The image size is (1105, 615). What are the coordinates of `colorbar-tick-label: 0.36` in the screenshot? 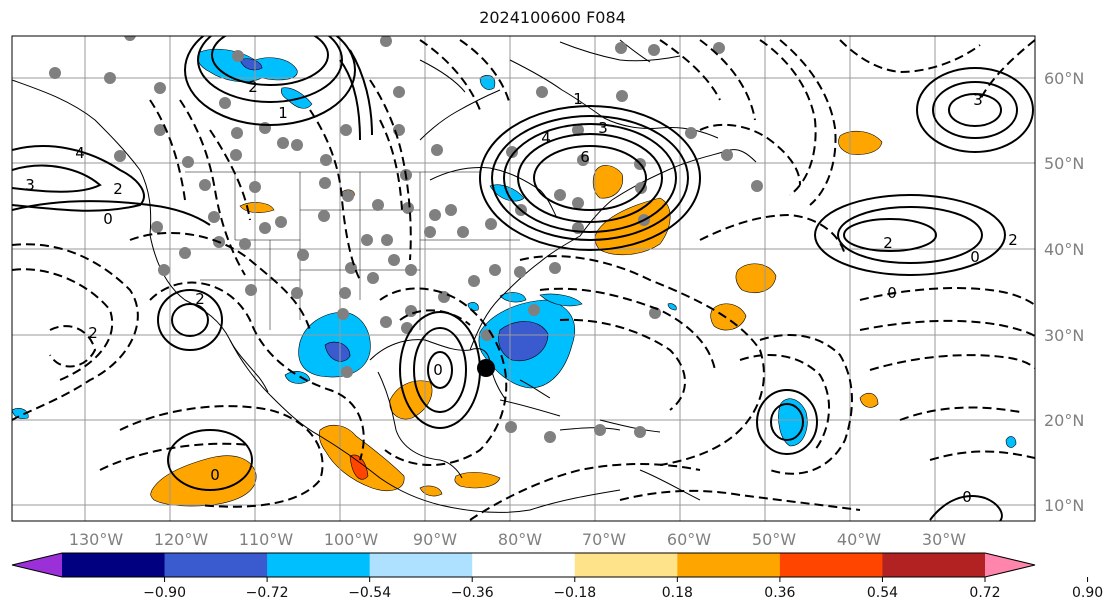 It's located at (779, 593).